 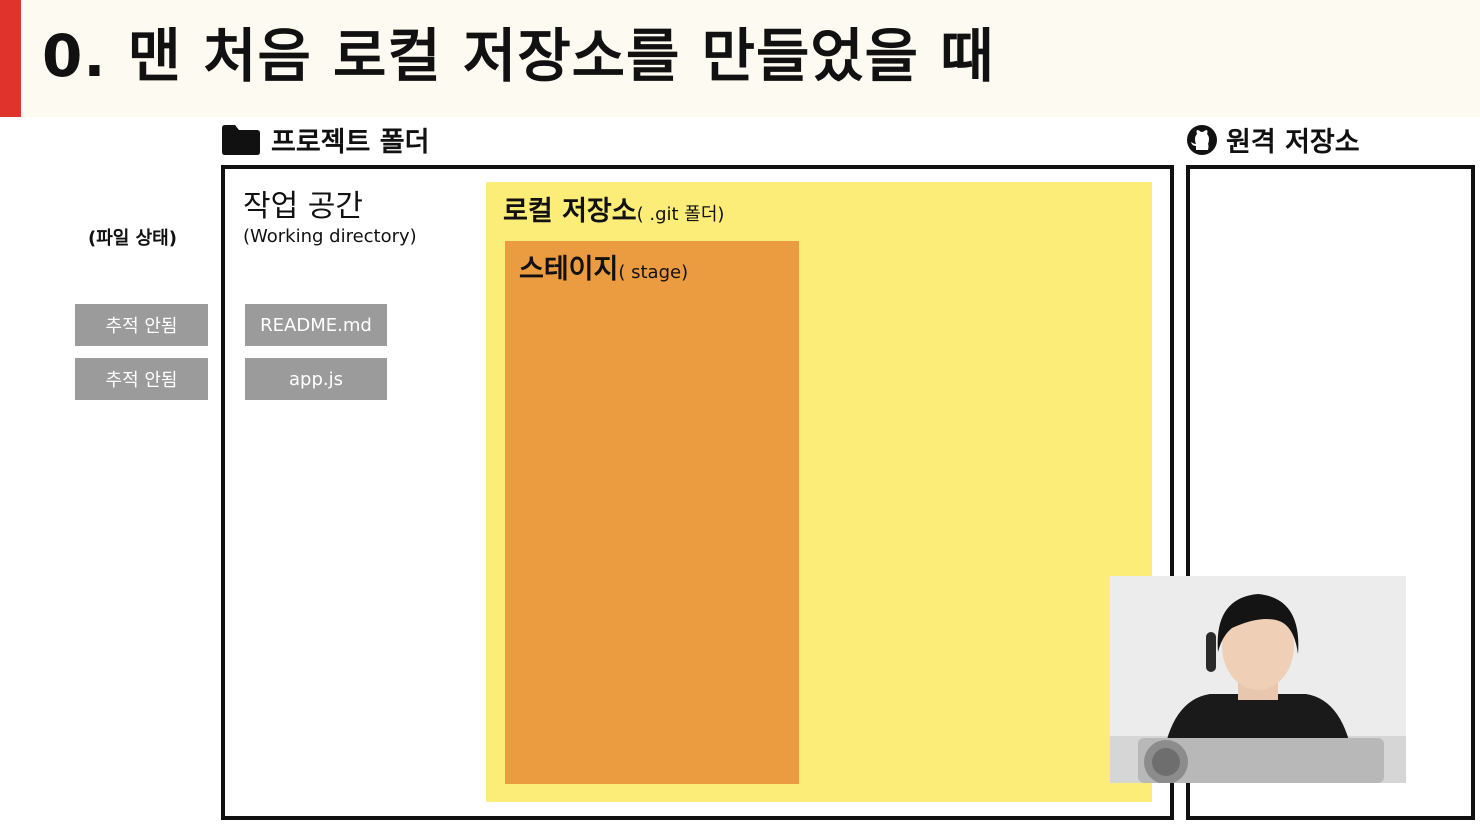 What do you see at coordinates (316, 325) in the screenshot?
I see `file-tag-readme: README.md` at bounding box center [316, 325].